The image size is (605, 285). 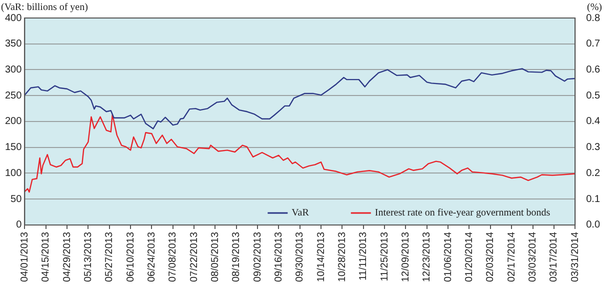 I want to click on x-tick-label: 03/31/2014, so click(x=575, y=257).